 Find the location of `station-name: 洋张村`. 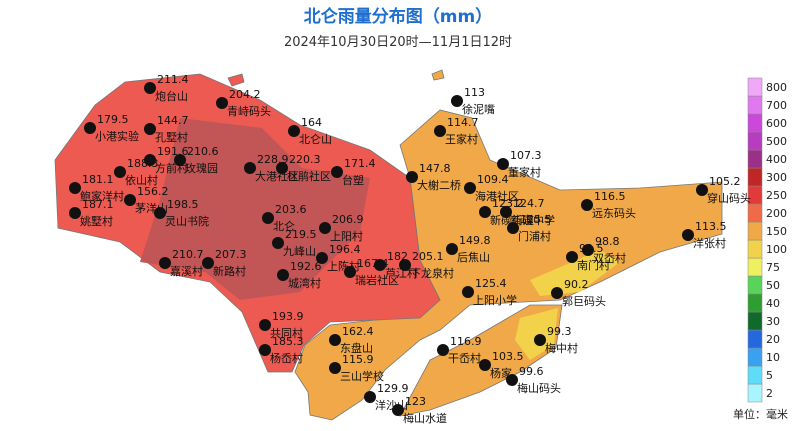

station-name: 洋张村 is located at coordinates (709, 243).